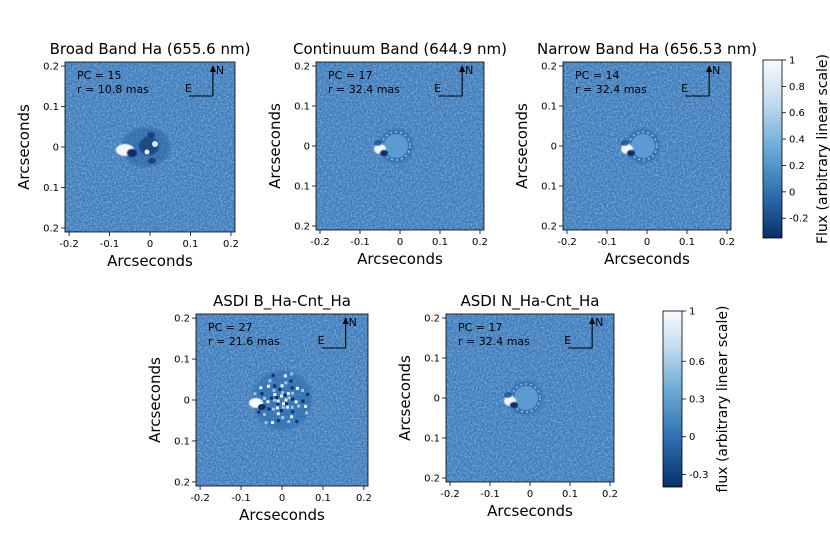 The height and width of the screenshot is (554, 830). I want to click on colorbar-tick-label: -0.2, so click(799, 219).